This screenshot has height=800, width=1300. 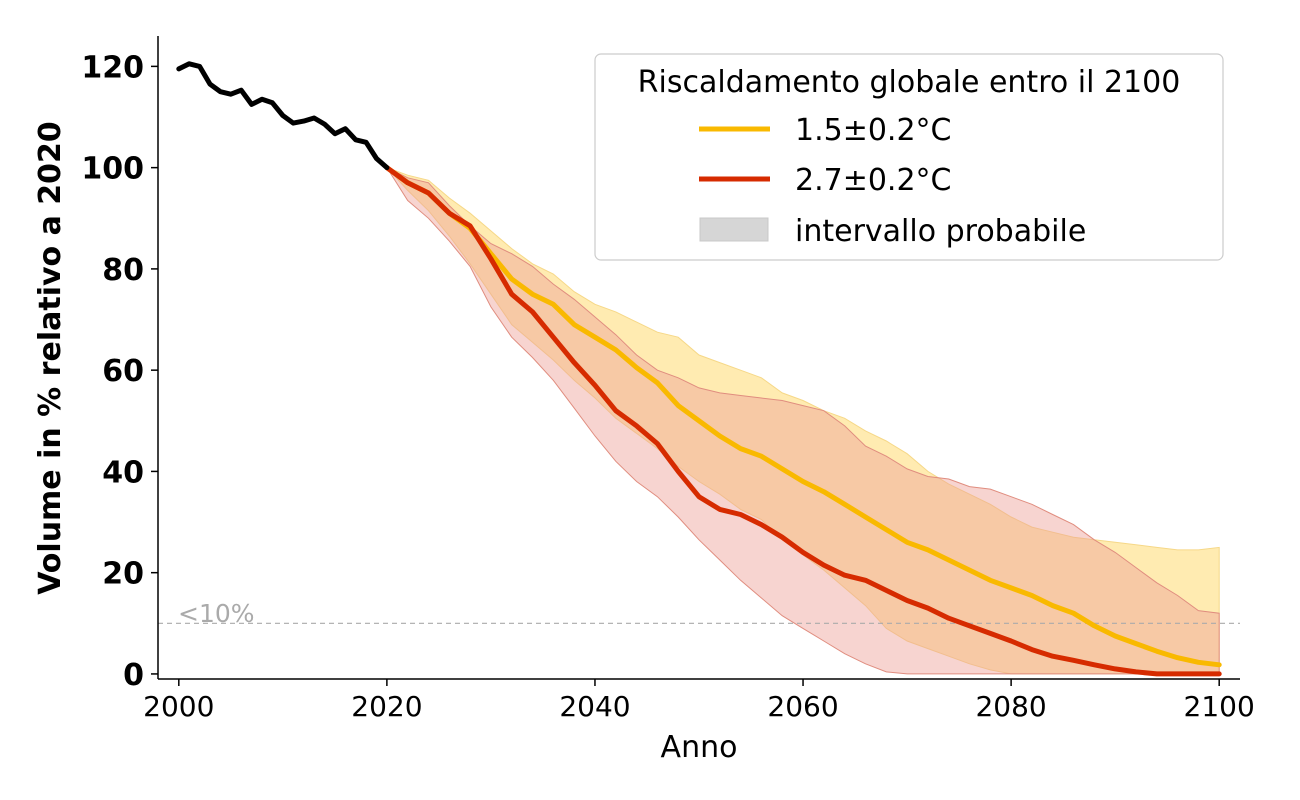 What do you see at coordinates (123, 574) in the screenshot?
I see `y-tick-label: 20` at bounding box center [123, 574].